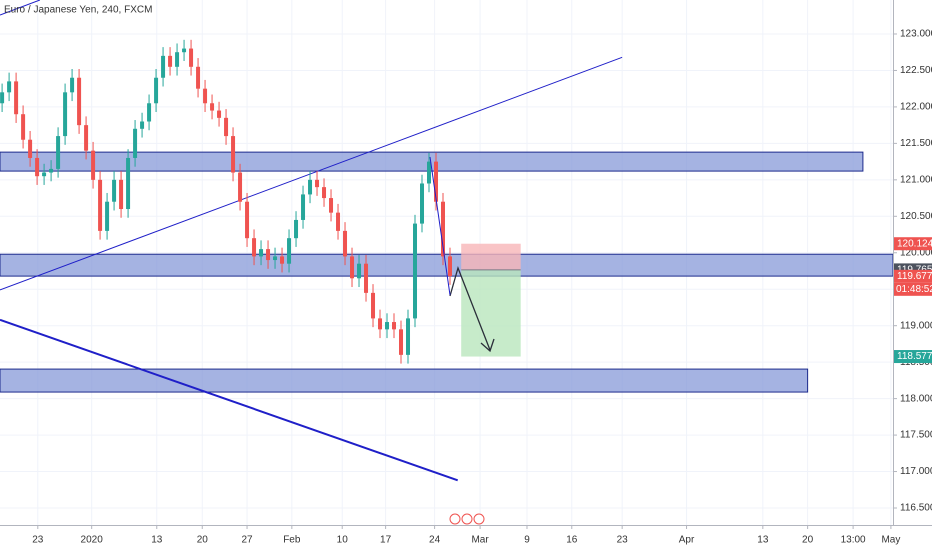 Image resolution: width=932 pixels, height=550 pixels. Describe the element at coordinates (916, 179) in the screenshot. I see `y-tick-label: 121.000` at that location.